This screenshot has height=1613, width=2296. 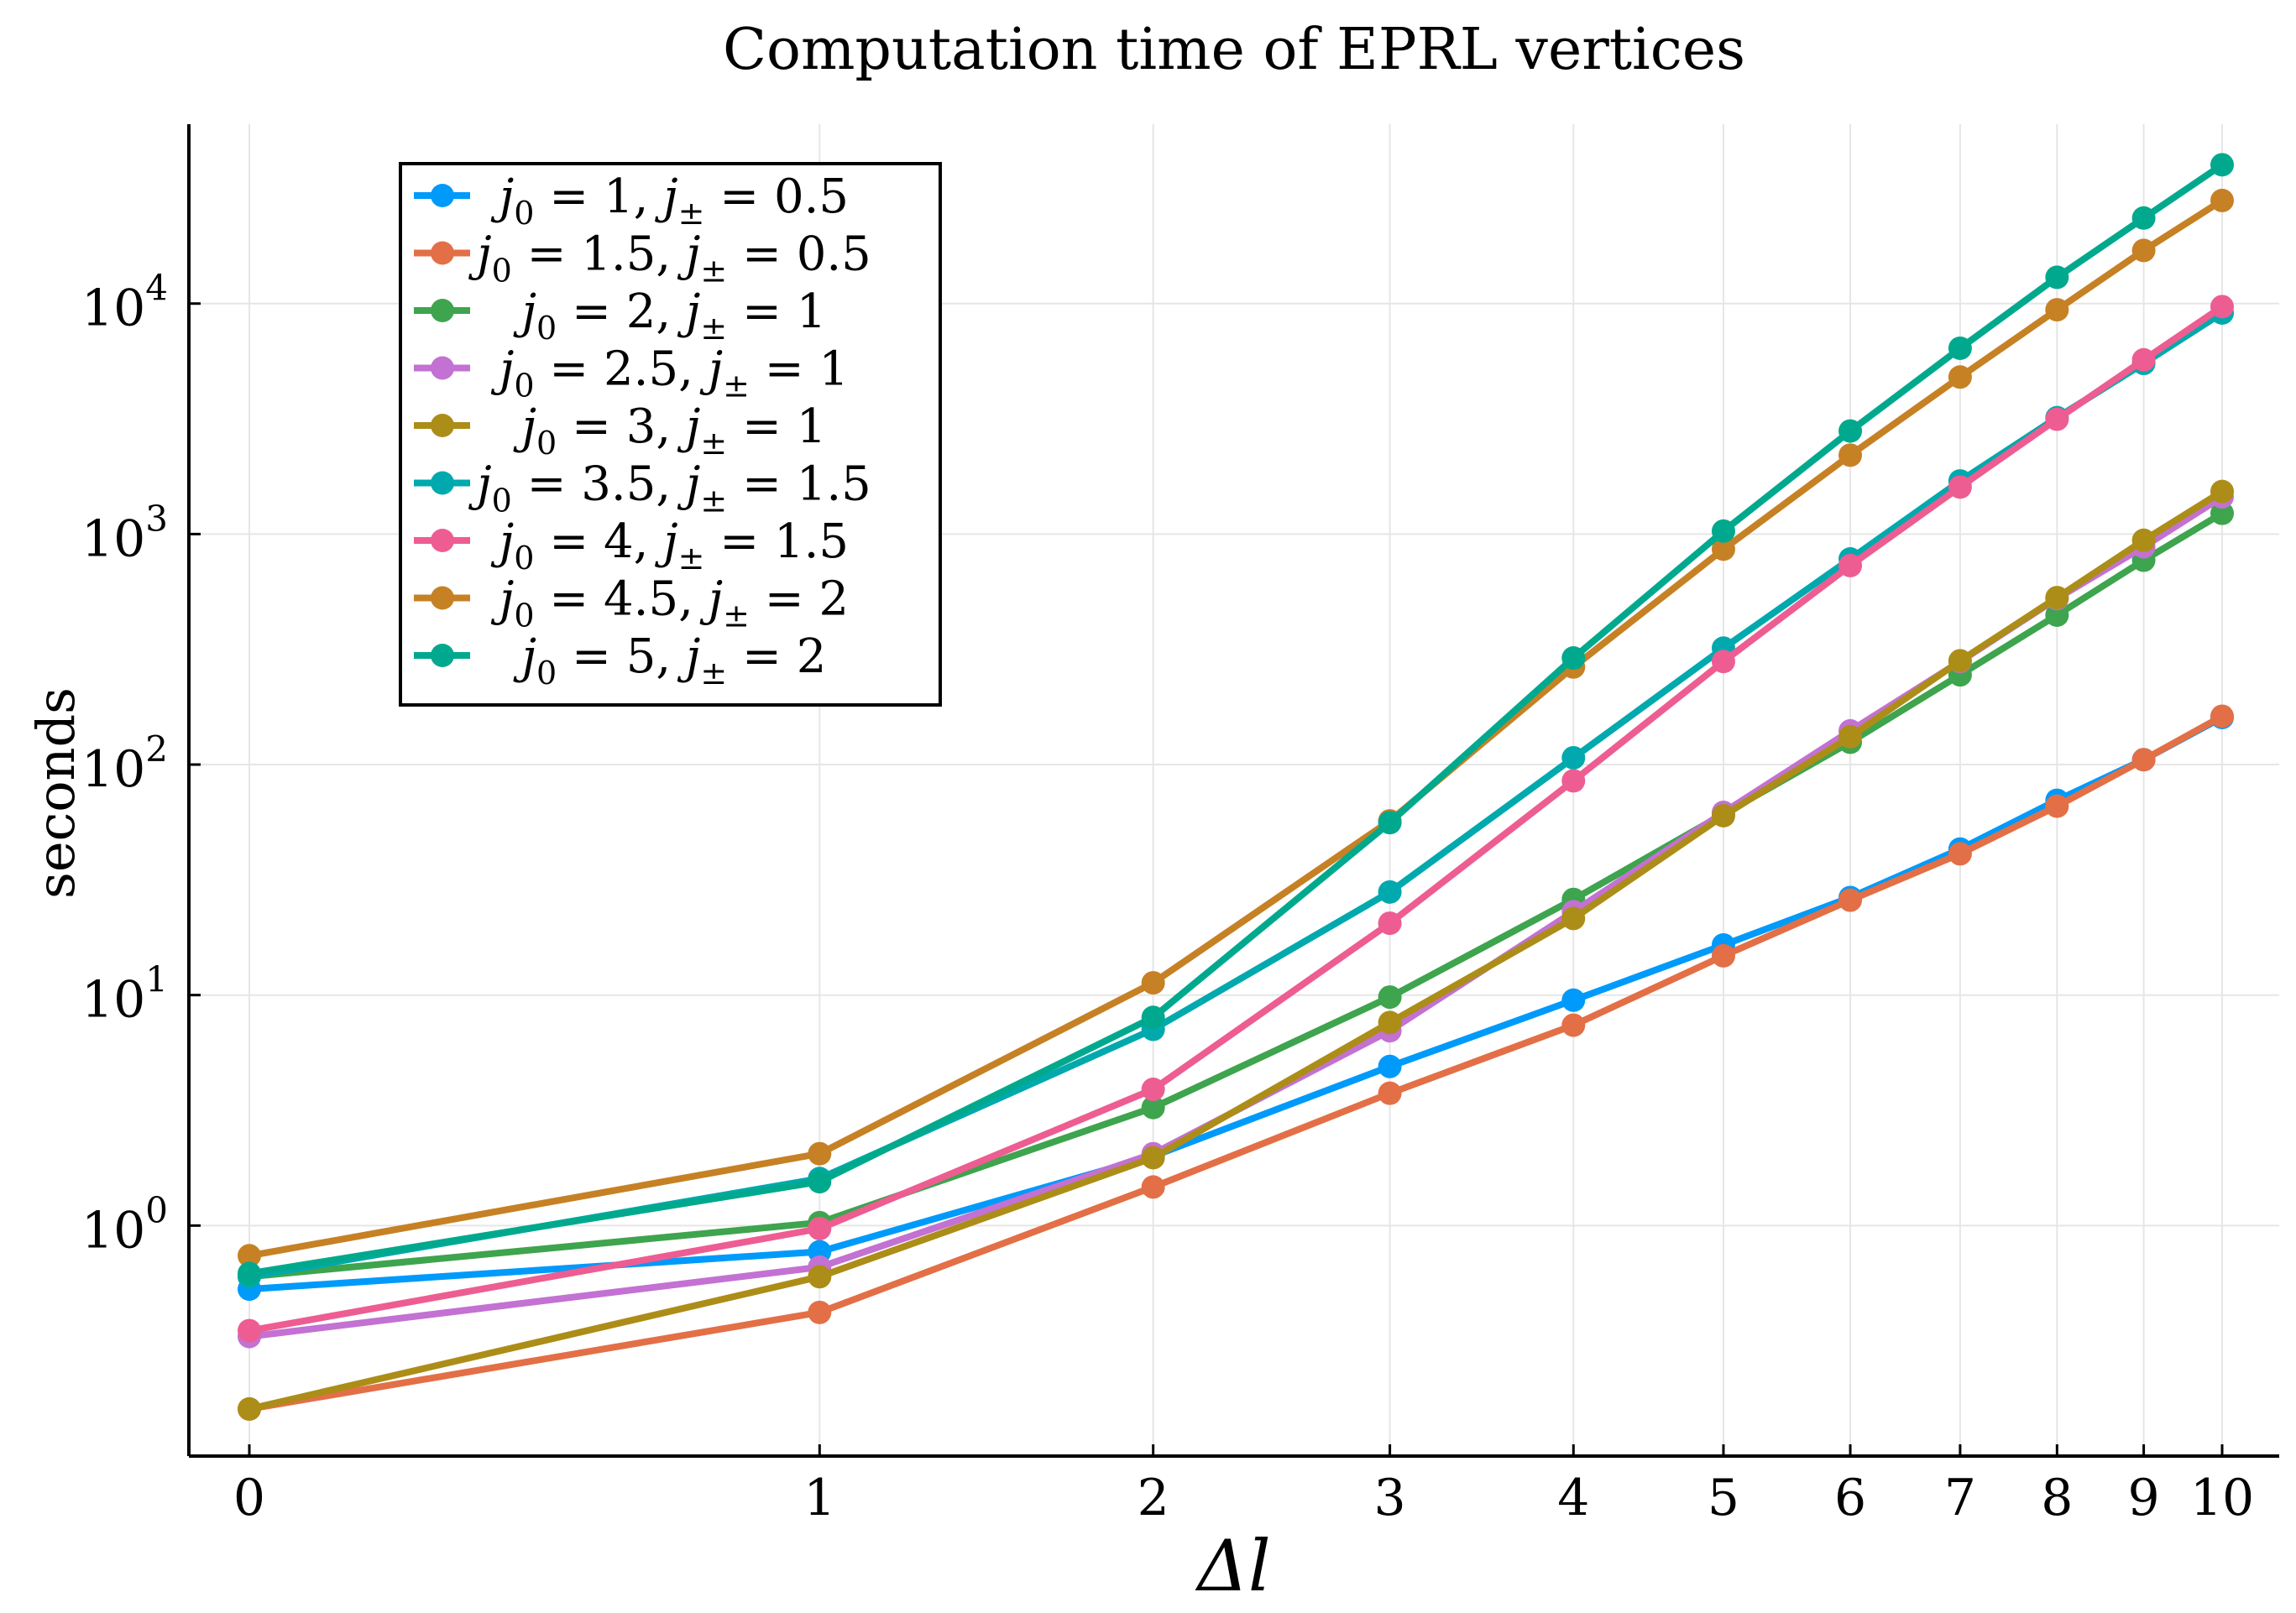 What do you see at coordinates (55, 793) in the screenshot?
I see `y-axis-label: seconds` at bounding box center [55, 793].